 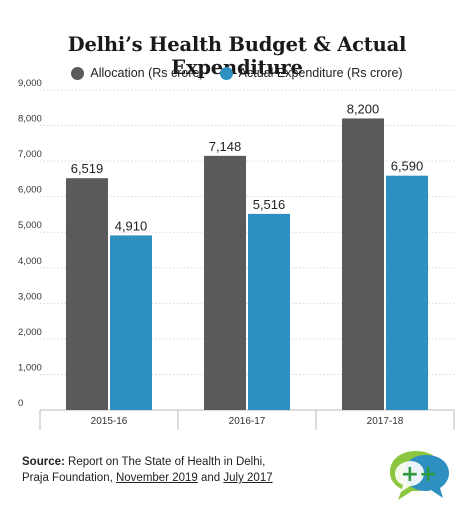 I want to click on source-text-1: Report on The State of Health in Delhi,, so click(x=165, y=462).